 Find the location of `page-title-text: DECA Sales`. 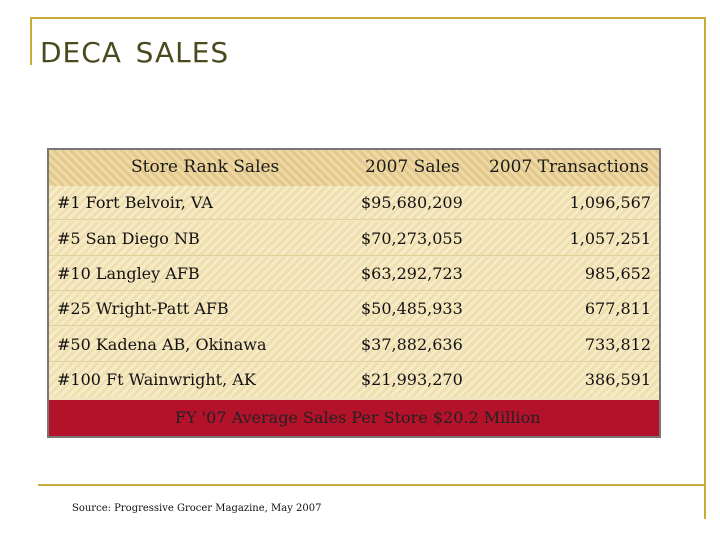

page-title-text: DECA Sales is located at coordinates (135, 49).